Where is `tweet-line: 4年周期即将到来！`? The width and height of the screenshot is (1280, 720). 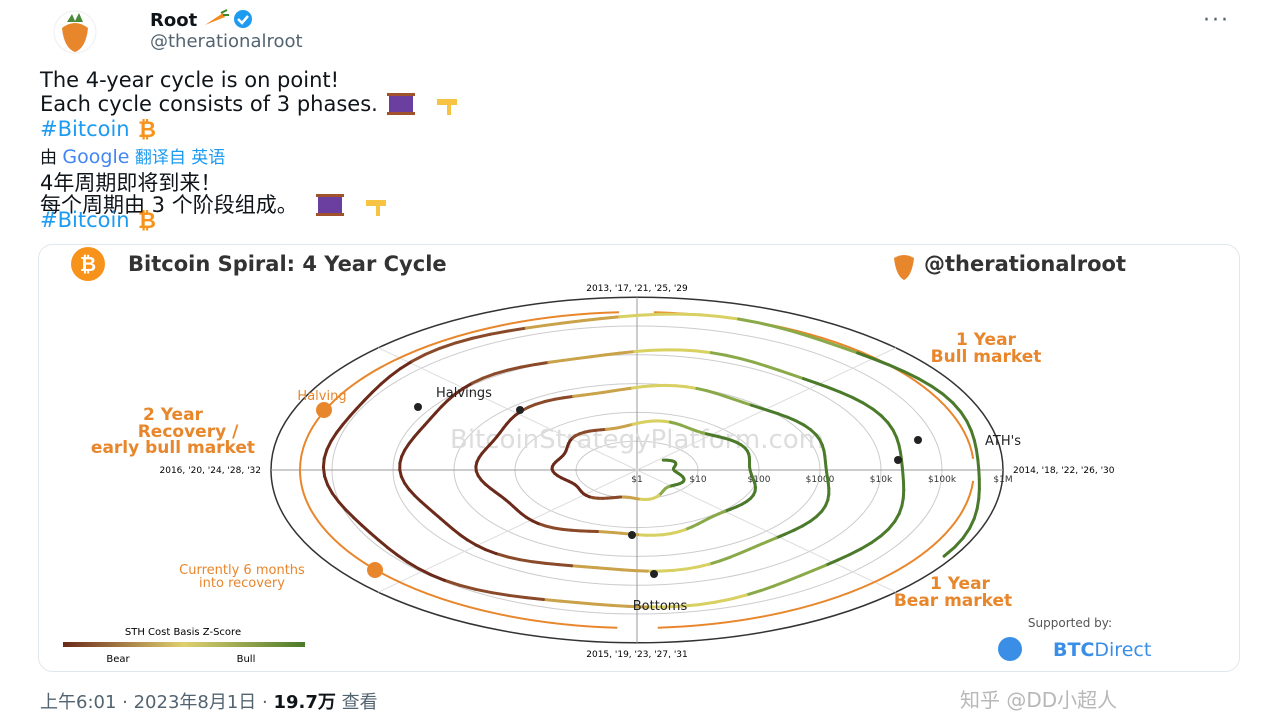
tweet-line: 4年周期即将到来！ is located at coordinates (131, 183).